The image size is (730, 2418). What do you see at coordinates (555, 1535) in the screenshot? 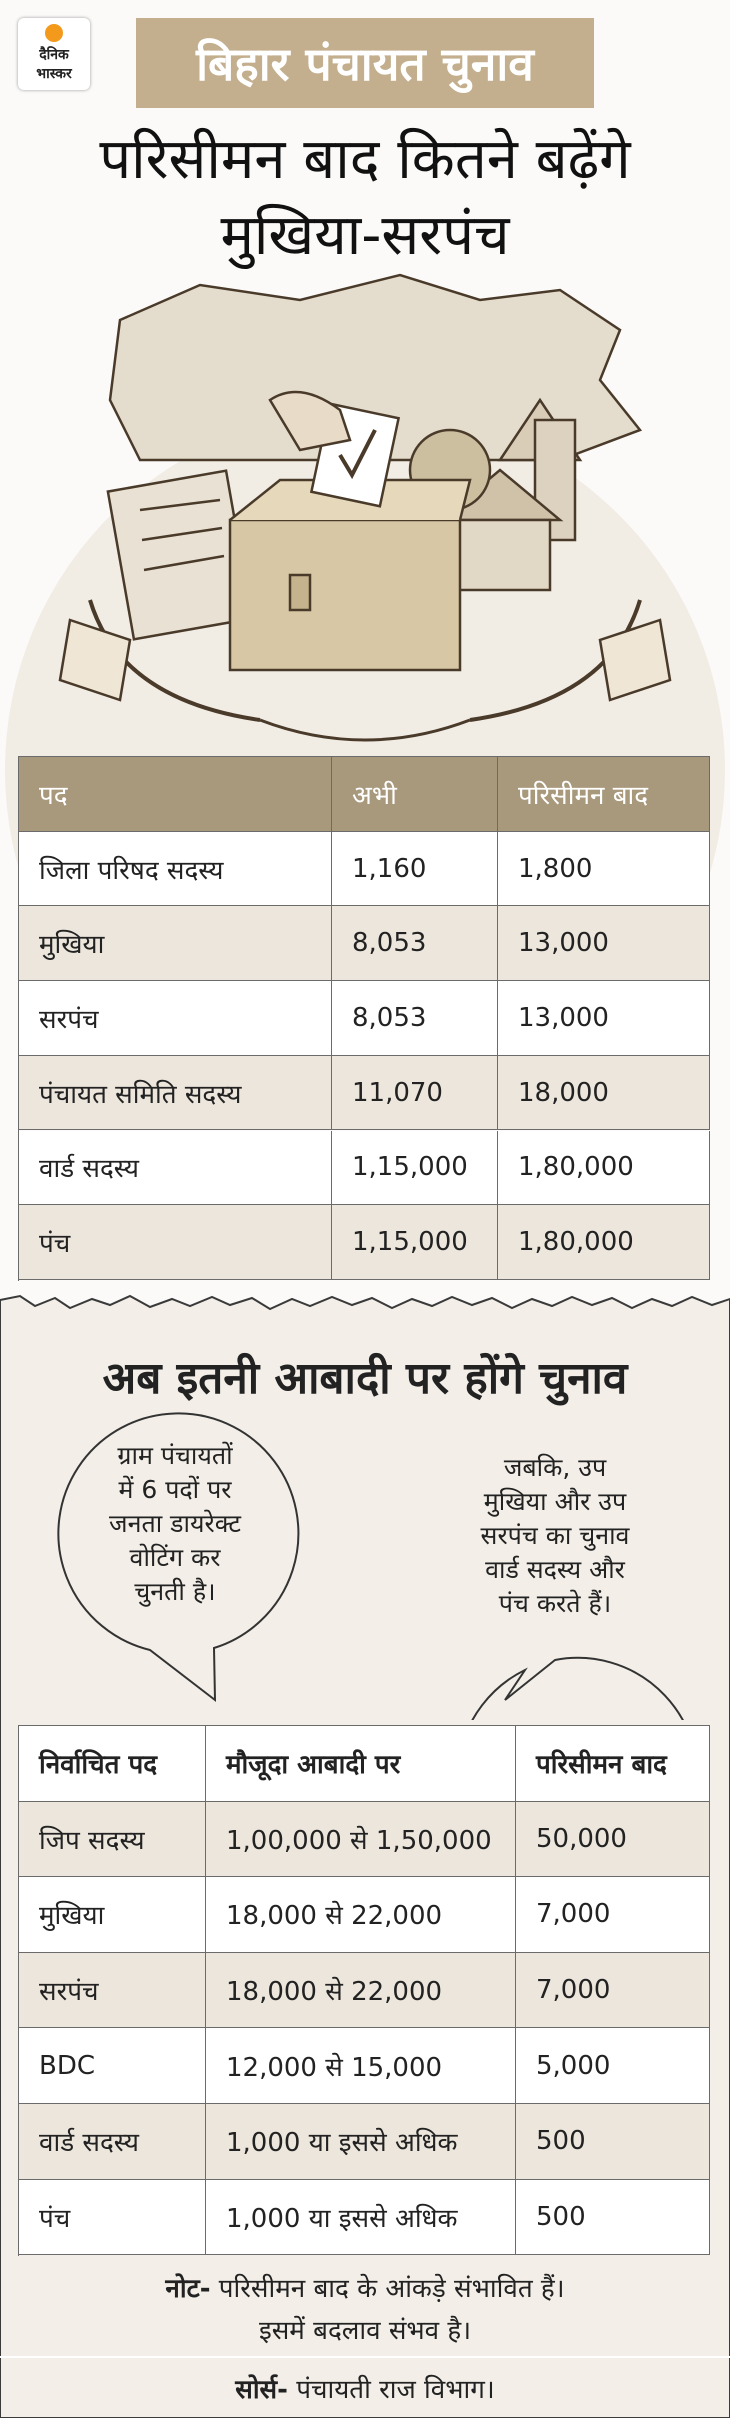
I see `bubble-line: सरपंच का चुनाव` at bounding box center [555, 1535].